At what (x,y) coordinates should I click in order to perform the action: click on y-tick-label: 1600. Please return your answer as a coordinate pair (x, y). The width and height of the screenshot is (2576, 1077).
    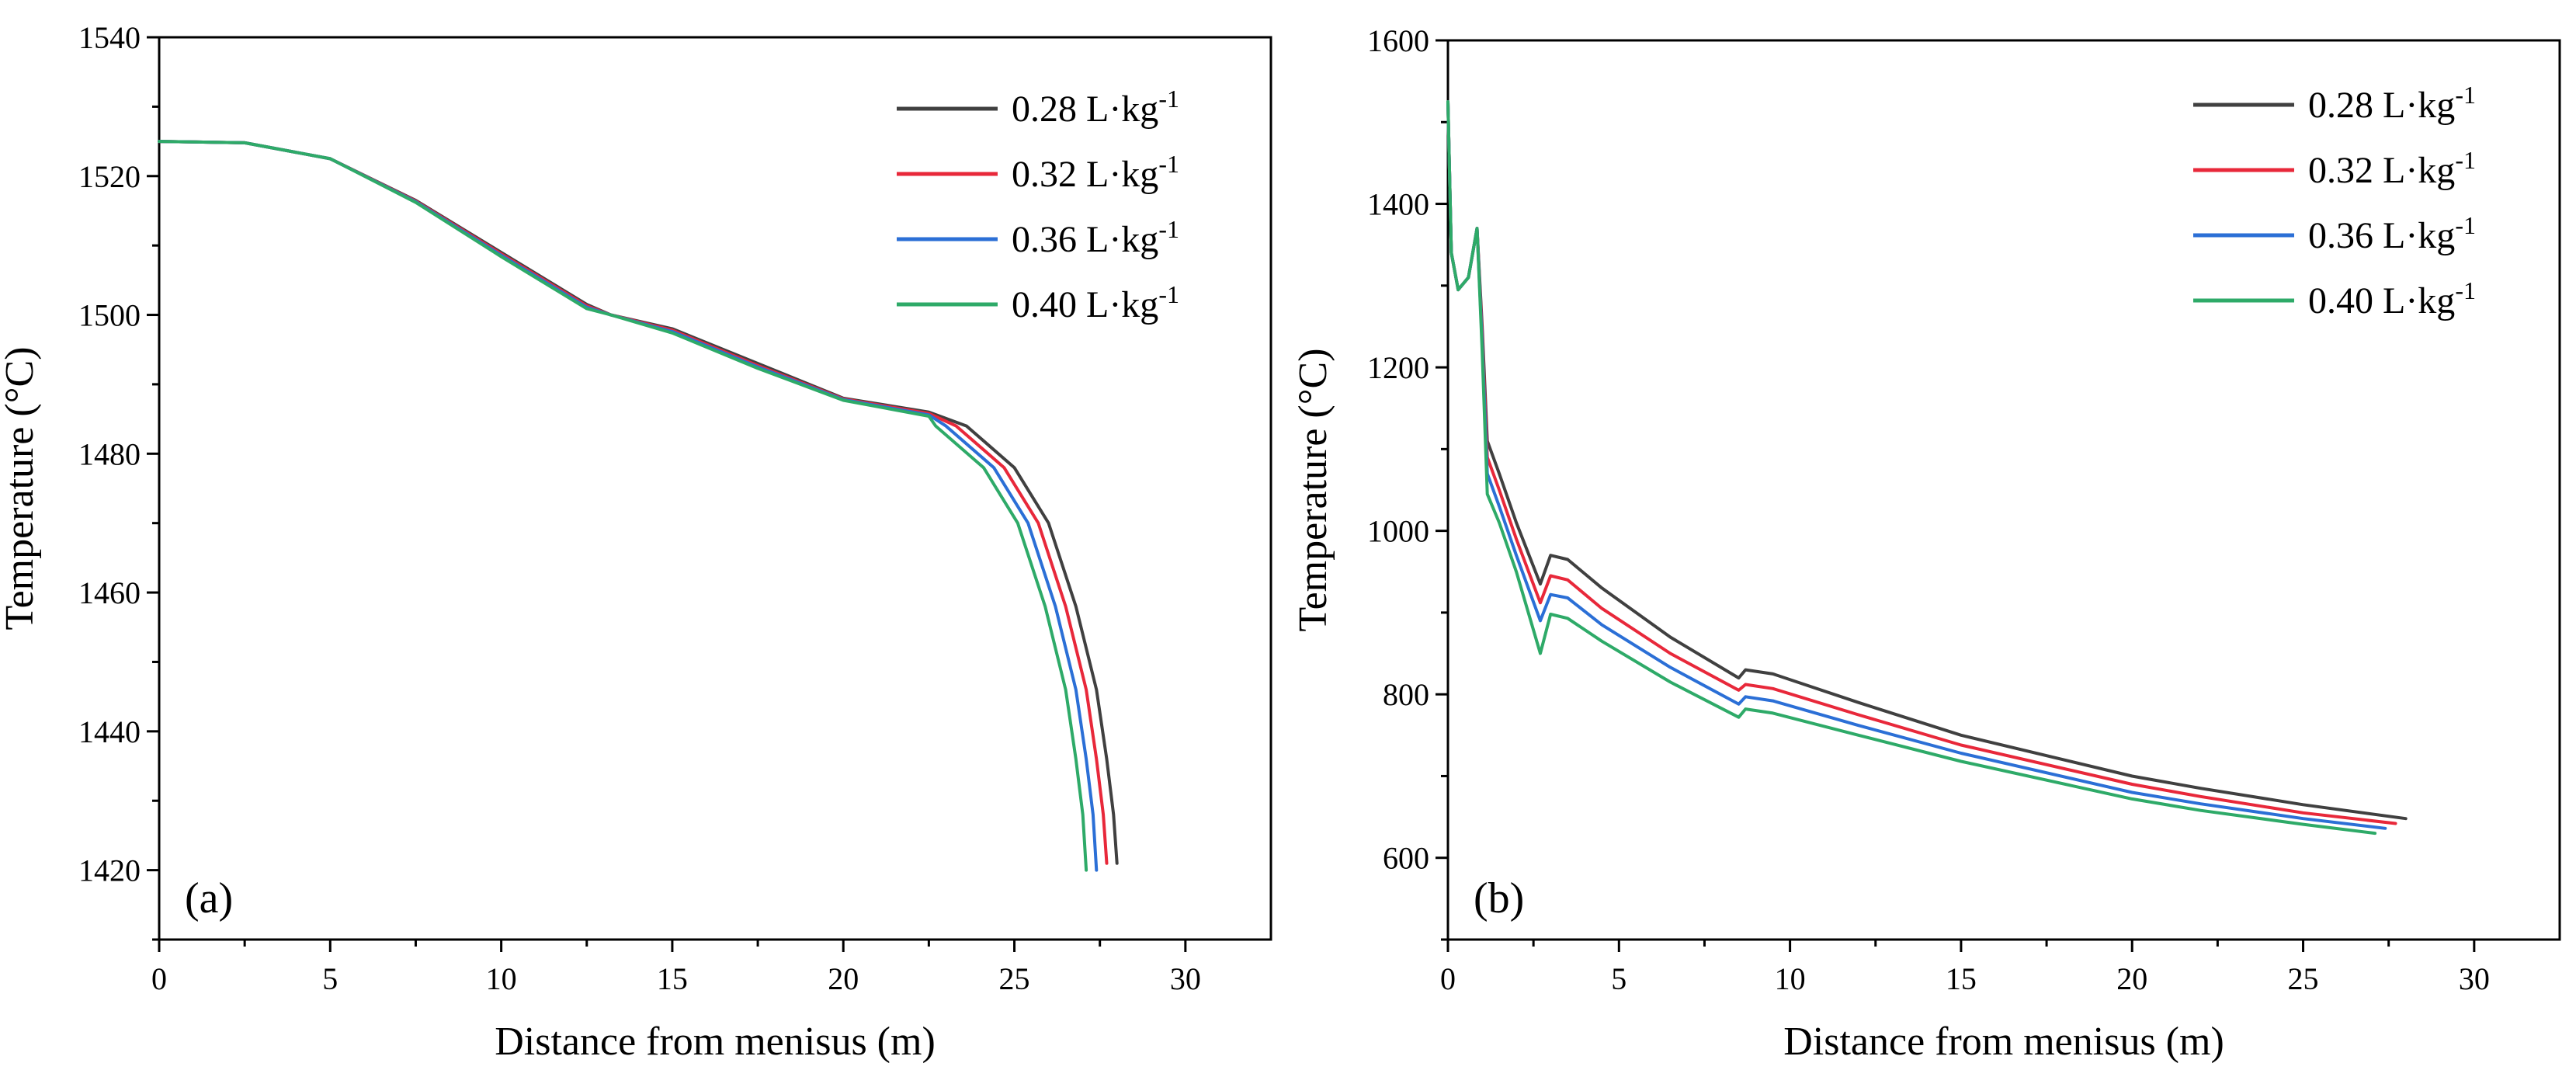
    Looking at the image, I should click on (1398, 40).